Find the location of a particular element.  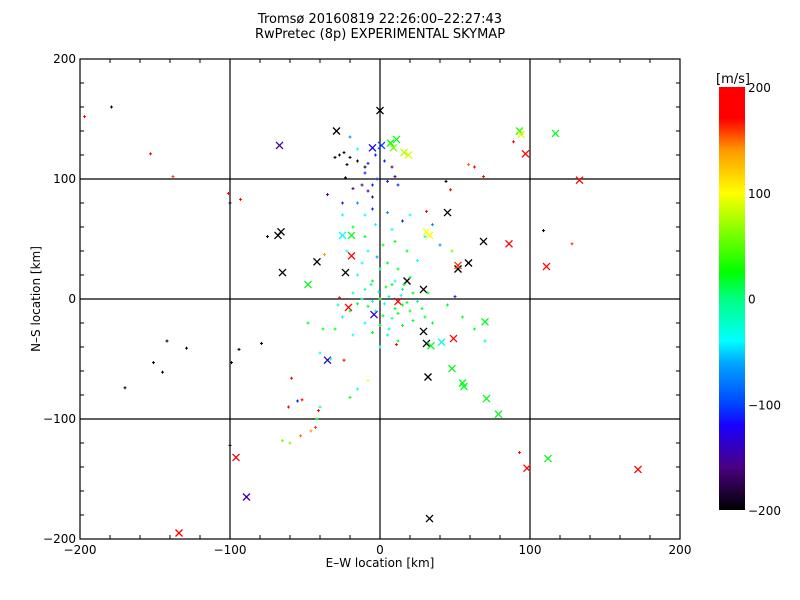

y-tick-label: −100 is located at coordinates (59, 419).